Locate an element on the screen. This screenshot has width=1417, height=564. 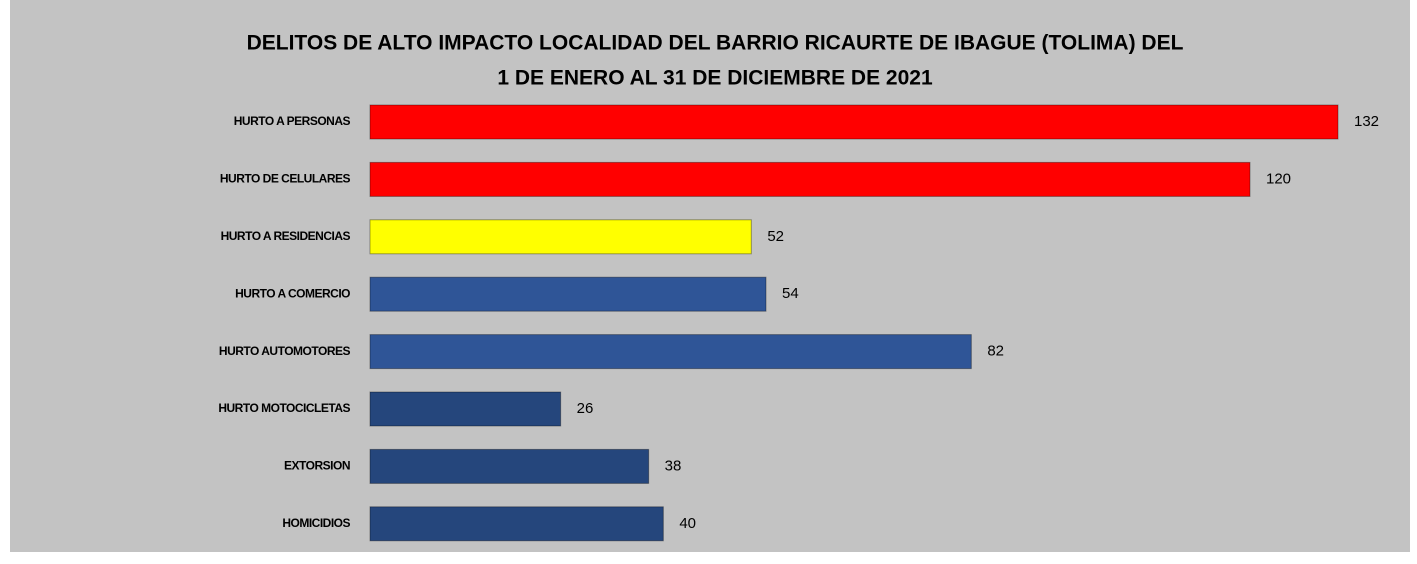
data-label: 54 is located at coordinates (790, 293).